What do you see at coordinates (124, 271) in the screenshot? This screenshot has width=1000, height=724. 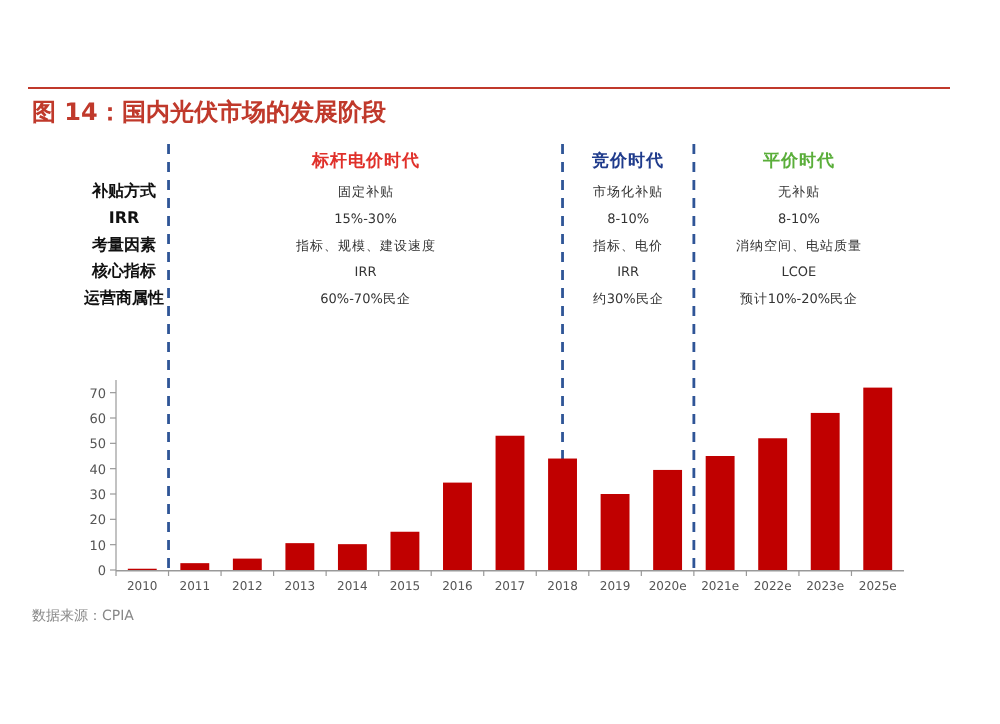 I see `category-label: 核心指标` at bounding box center [124, 271].